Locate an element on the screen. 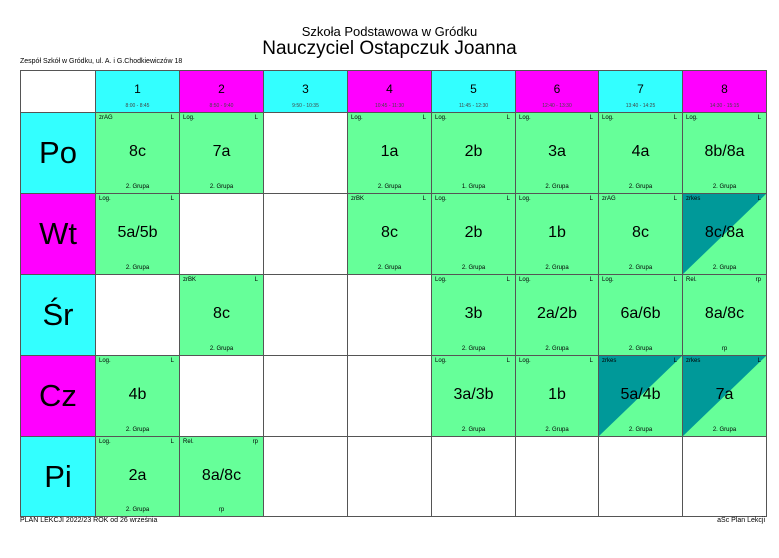 The image size is (779, 558). lesson-class: 5a/5b is located at coordinates (137, 232).